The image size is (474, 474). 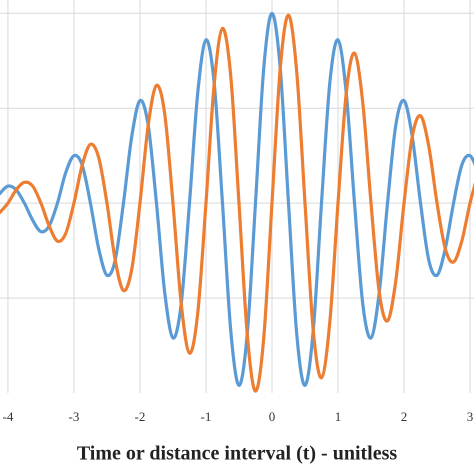 What do you see at coordinates (237, 454) in the screenshot?
I see `x-axis-title: Time or distance interval (t) - unitless` at bounding box center [237, 454].